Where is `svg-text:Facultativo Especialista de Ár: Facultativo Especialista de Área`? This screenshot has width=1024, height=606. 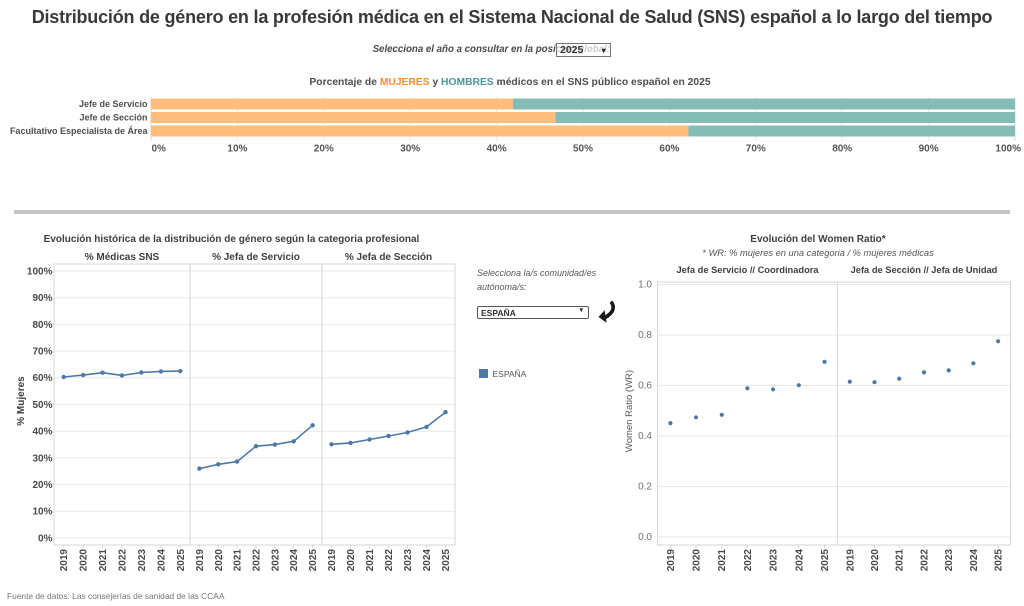 svg-text:Facultativo Especialista de Ár: Facultativo Especialista de Área is located at coordinates (79, 131).